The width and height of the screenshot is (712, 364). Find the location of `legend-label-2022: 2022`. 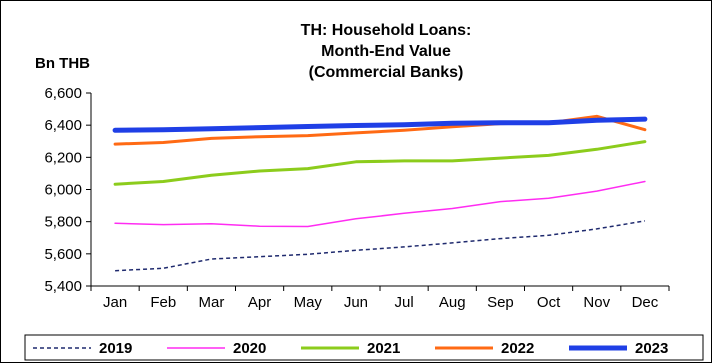

legend-label-2022: 2022 is located at coordinates (517, 348).